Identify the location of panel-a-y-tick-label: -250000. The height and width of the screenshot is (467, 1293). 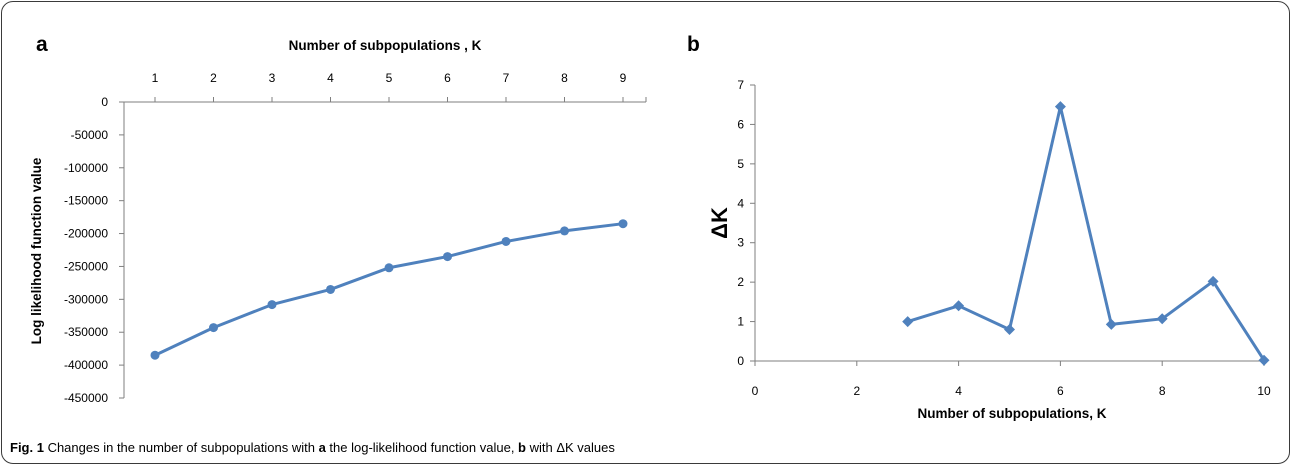
(86, 266).